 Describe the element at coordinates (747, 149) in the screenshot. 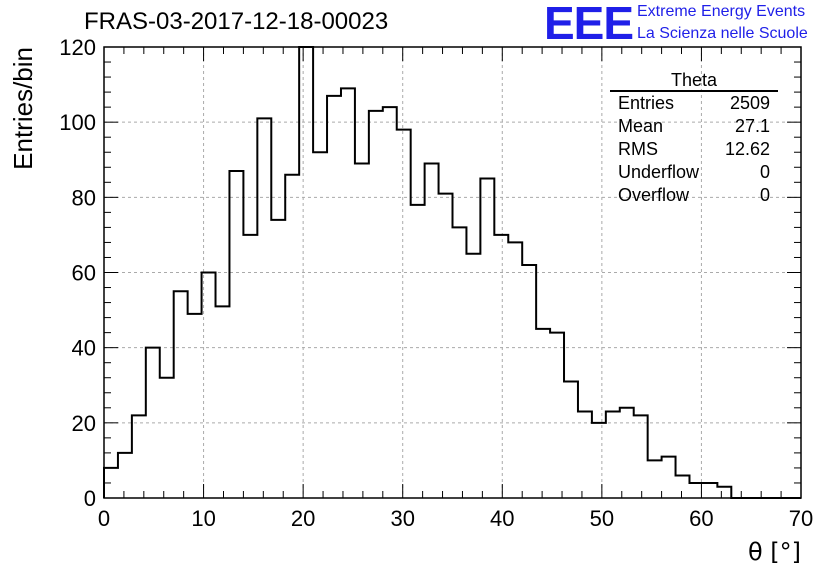

I see `stats-value: 12.62` at that location.